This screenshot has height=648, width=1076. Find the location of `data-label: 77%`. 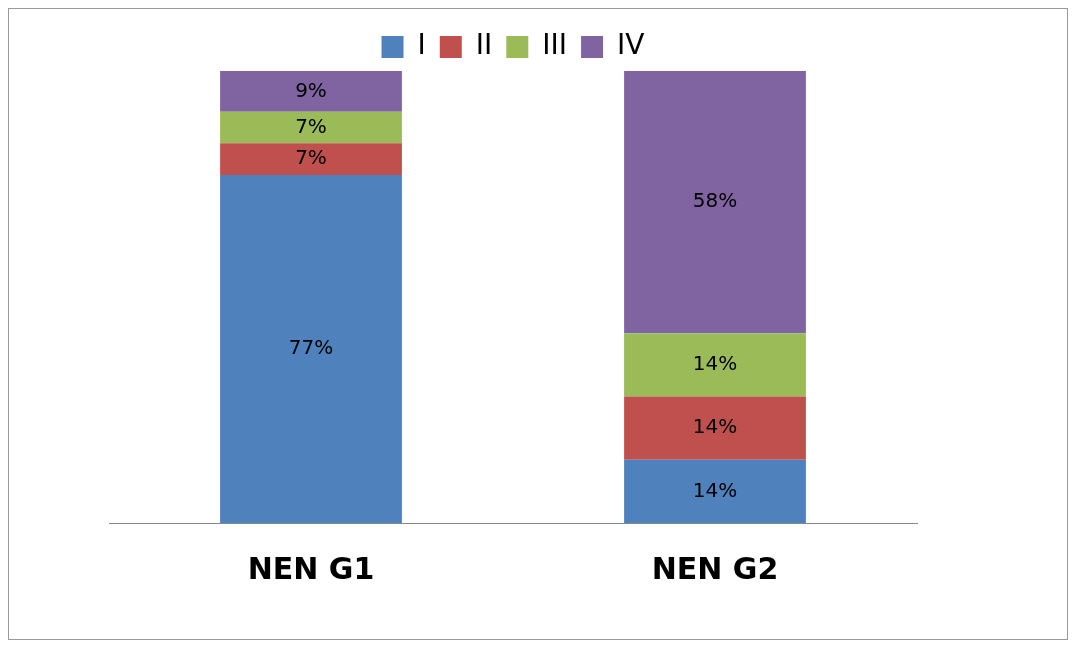

data-label: 77% is located at coordinates (311, 347).